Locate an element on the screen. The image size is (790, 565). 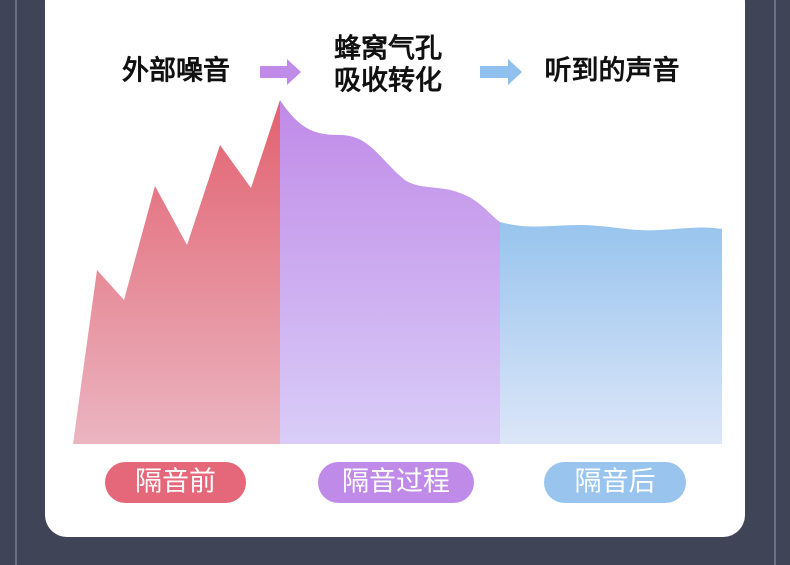
pill-label: 隔音过程 is located at coordinates (396, 482).